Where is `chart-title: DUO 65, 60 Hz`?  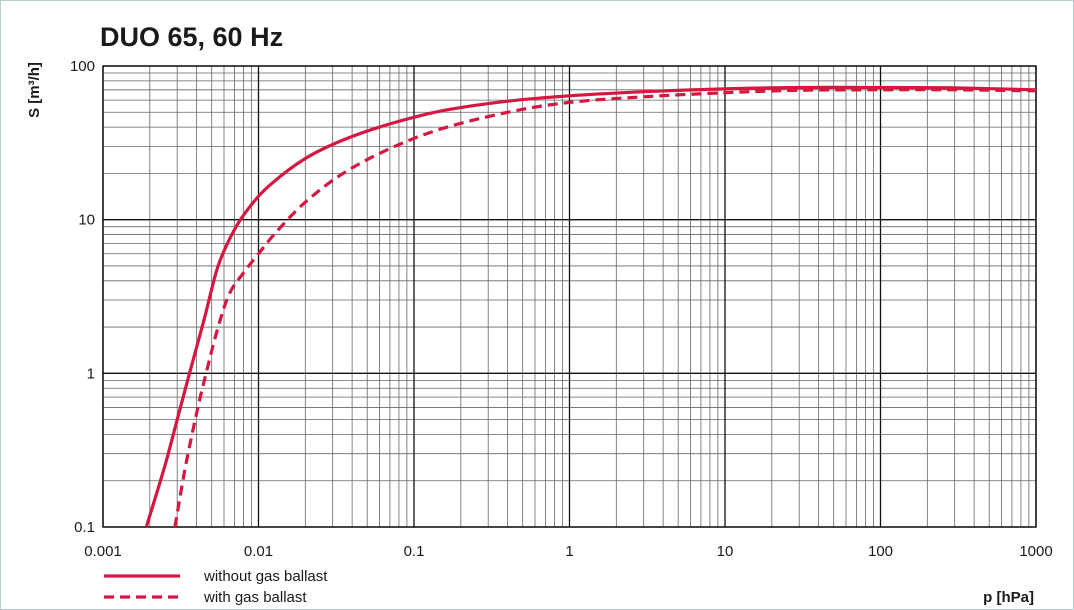 chart-title: DUO 65, 60 Hz is located at coordinates (191, 37).